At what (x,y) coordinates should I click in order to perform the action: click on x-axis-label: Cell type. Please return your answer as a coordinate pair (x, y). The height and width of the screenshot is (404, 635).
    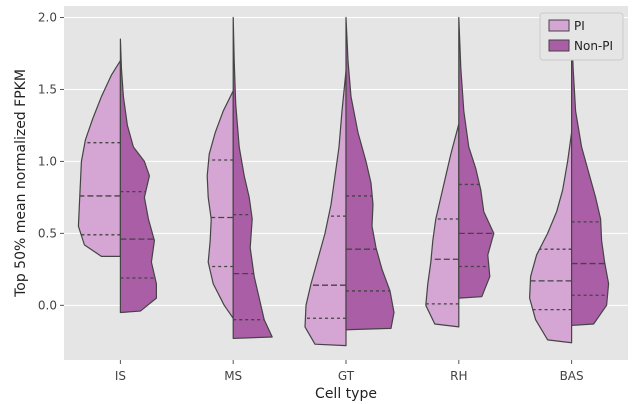
    Looking at the image, I should click on (346, 394).